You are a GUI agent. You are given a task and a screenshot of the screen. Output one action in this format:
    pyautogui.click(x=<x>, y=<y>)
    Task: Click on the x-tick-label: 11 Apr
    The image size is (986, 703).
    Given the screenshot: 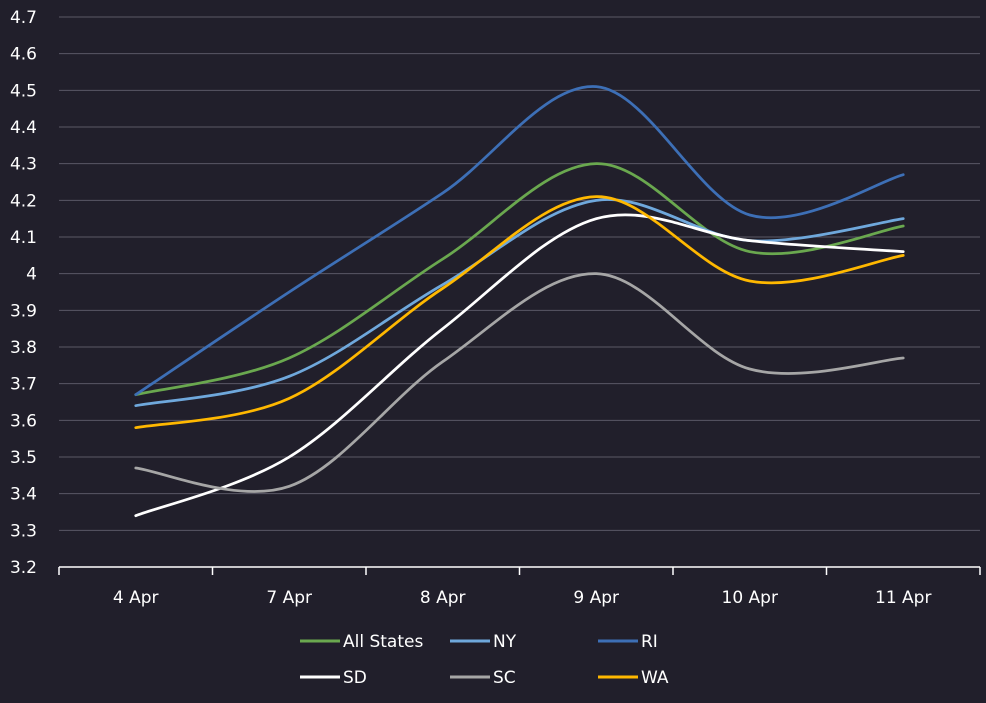 What is the action you would take?
    pyautogui.click(x=903, y=598)
    